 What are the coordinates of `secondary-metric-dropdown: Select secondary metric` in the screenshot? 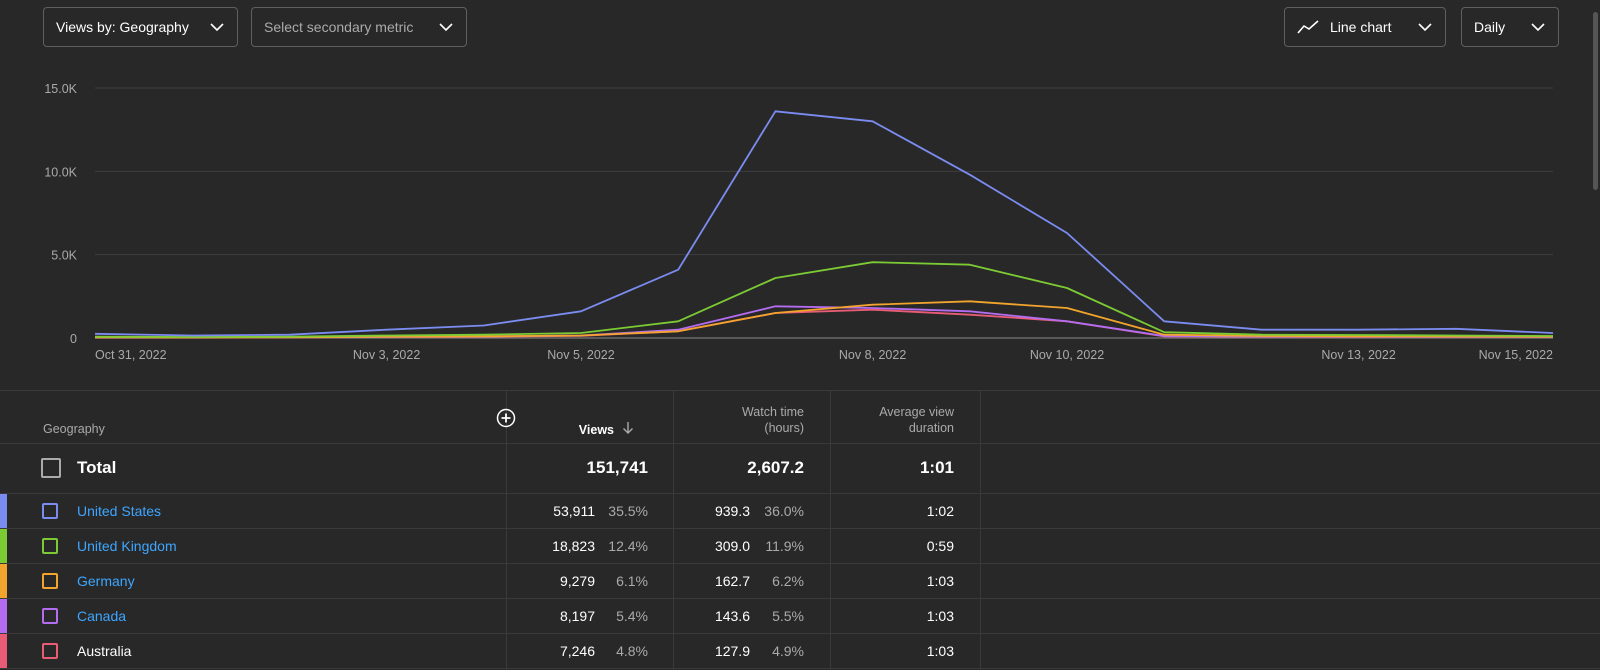 It's located at (359, 27).